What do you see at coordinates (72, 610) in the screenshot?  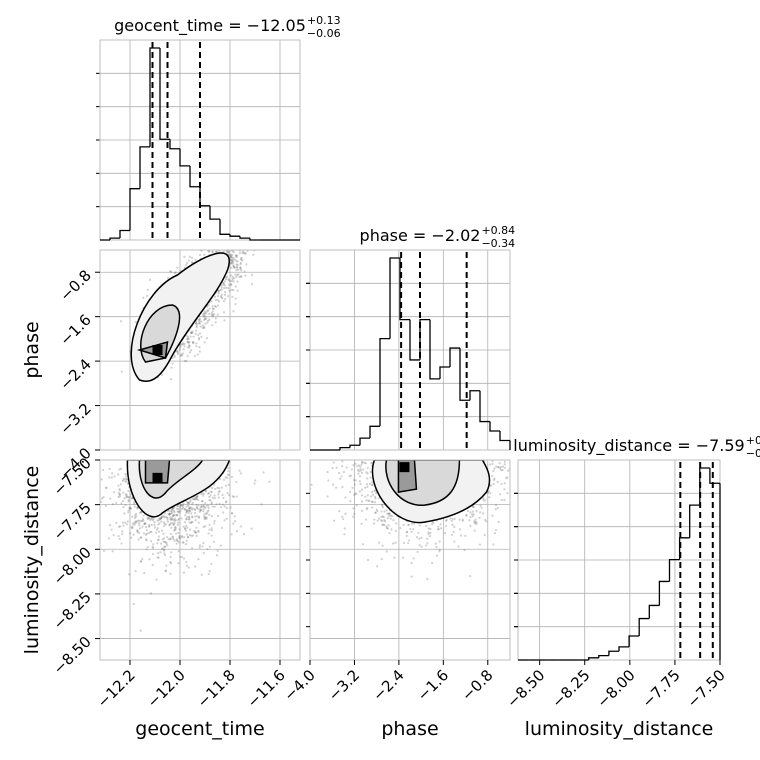 I see `y-tick-label-luminosity-distance: −8.25` at bounding box center [72, 610].